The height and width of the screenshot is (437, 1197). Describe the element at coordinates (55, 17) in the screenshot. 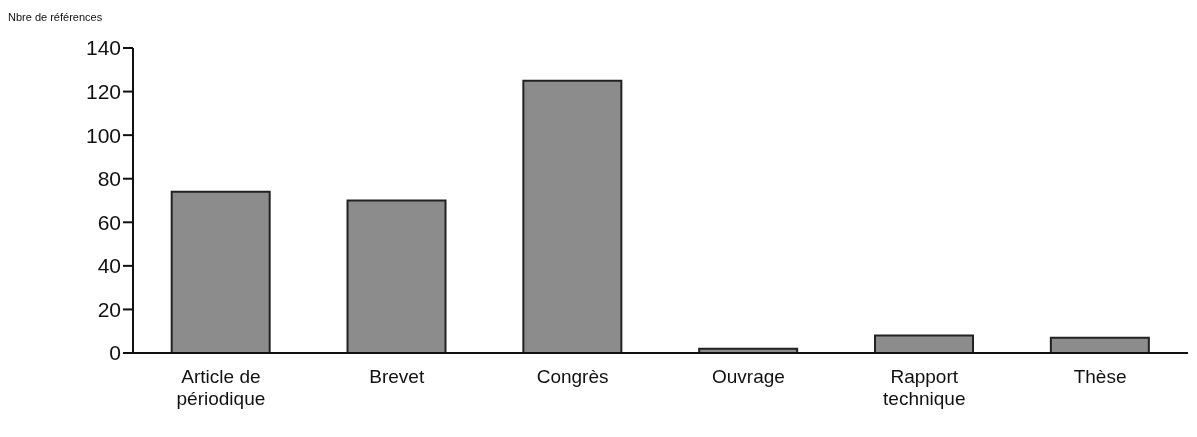

I see `y-axis-title: Nbre de références` at that location.